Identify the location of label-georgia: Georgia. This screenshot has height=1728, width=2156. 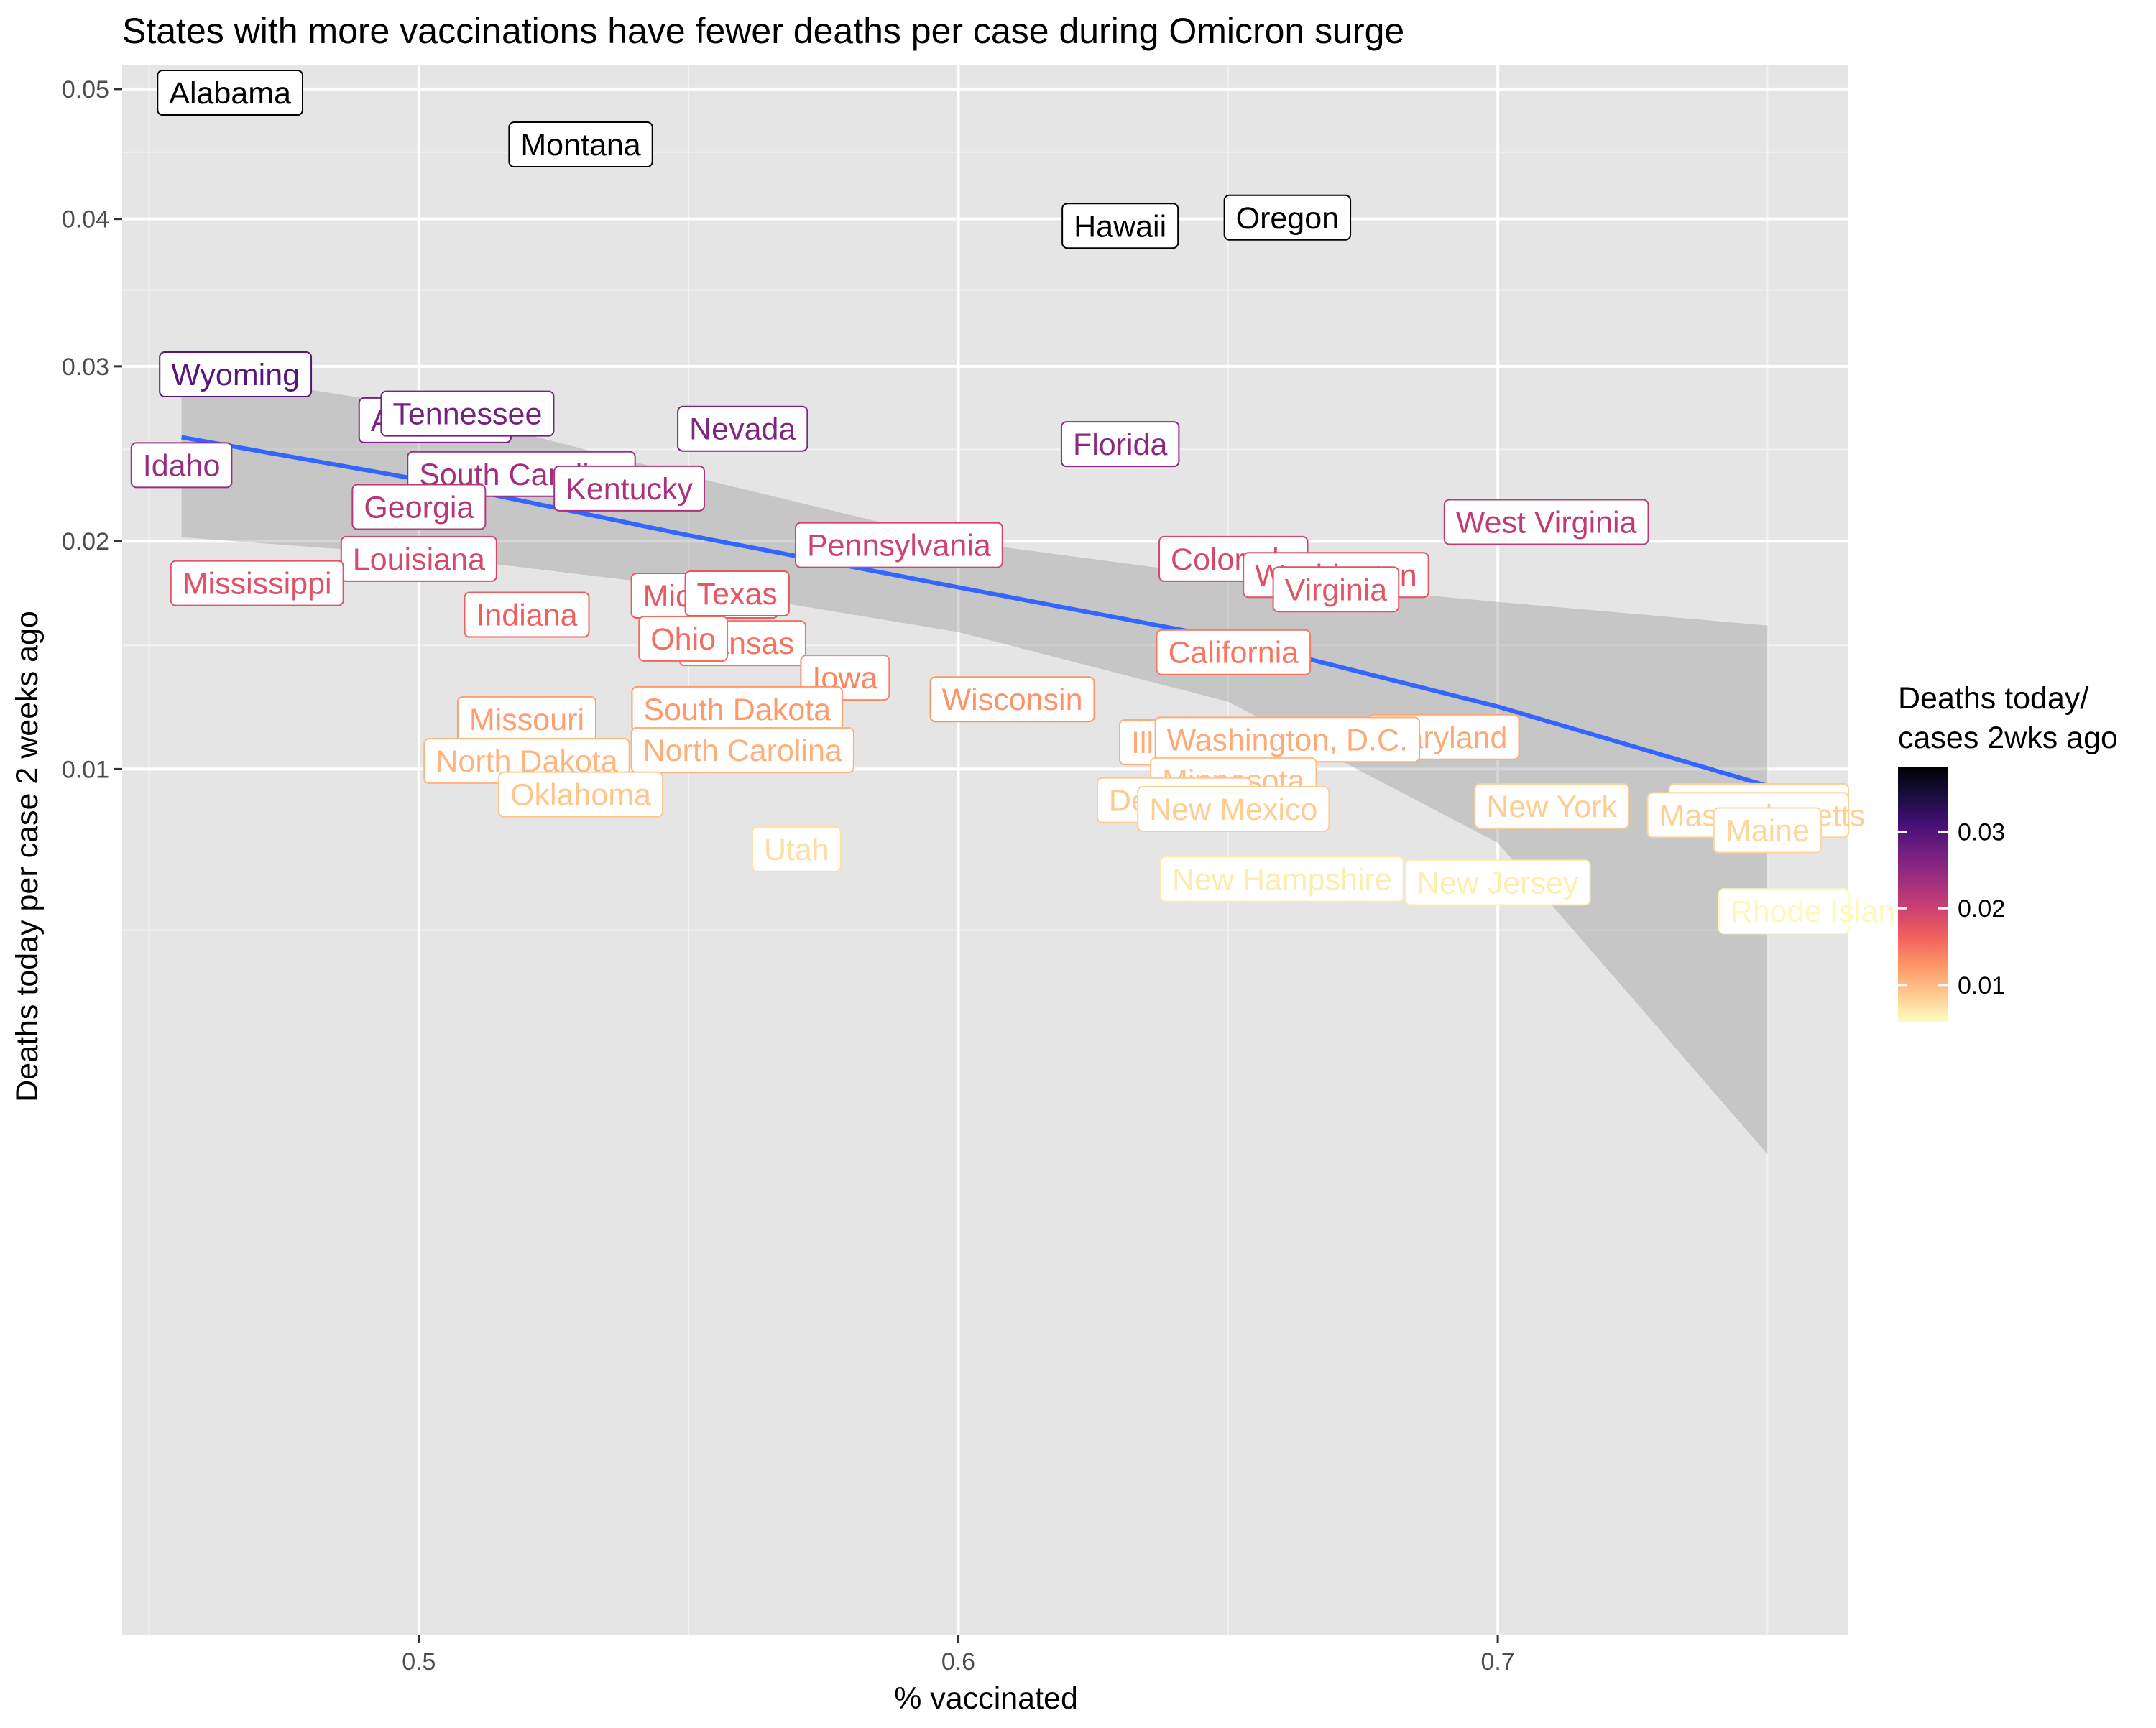
(419, 507).